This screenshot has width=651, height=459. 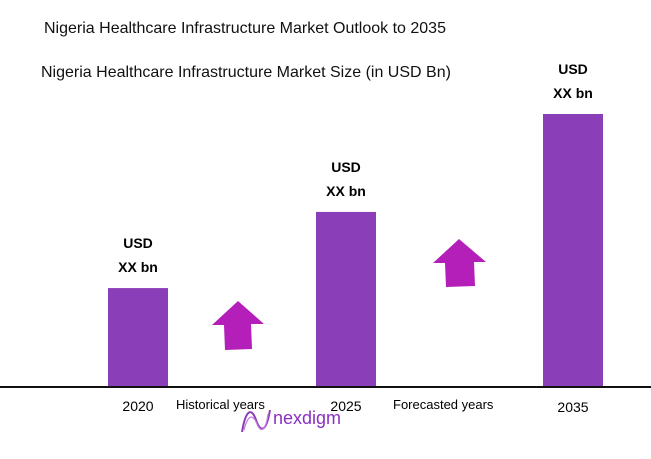 I want to click on x-tick-label: 2025, so click(x=345, y=406).